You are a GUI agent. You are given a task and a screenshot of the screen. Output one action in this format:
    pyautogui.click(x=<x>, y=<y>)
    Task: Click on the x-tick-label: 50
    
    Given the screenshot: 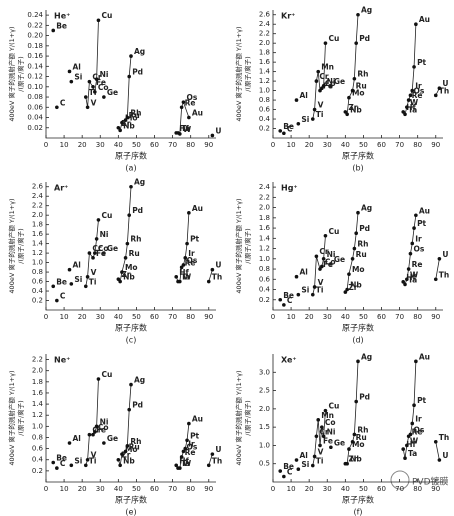 What is the action you would take?
    pyautogui.click(x=136, y=489)
    